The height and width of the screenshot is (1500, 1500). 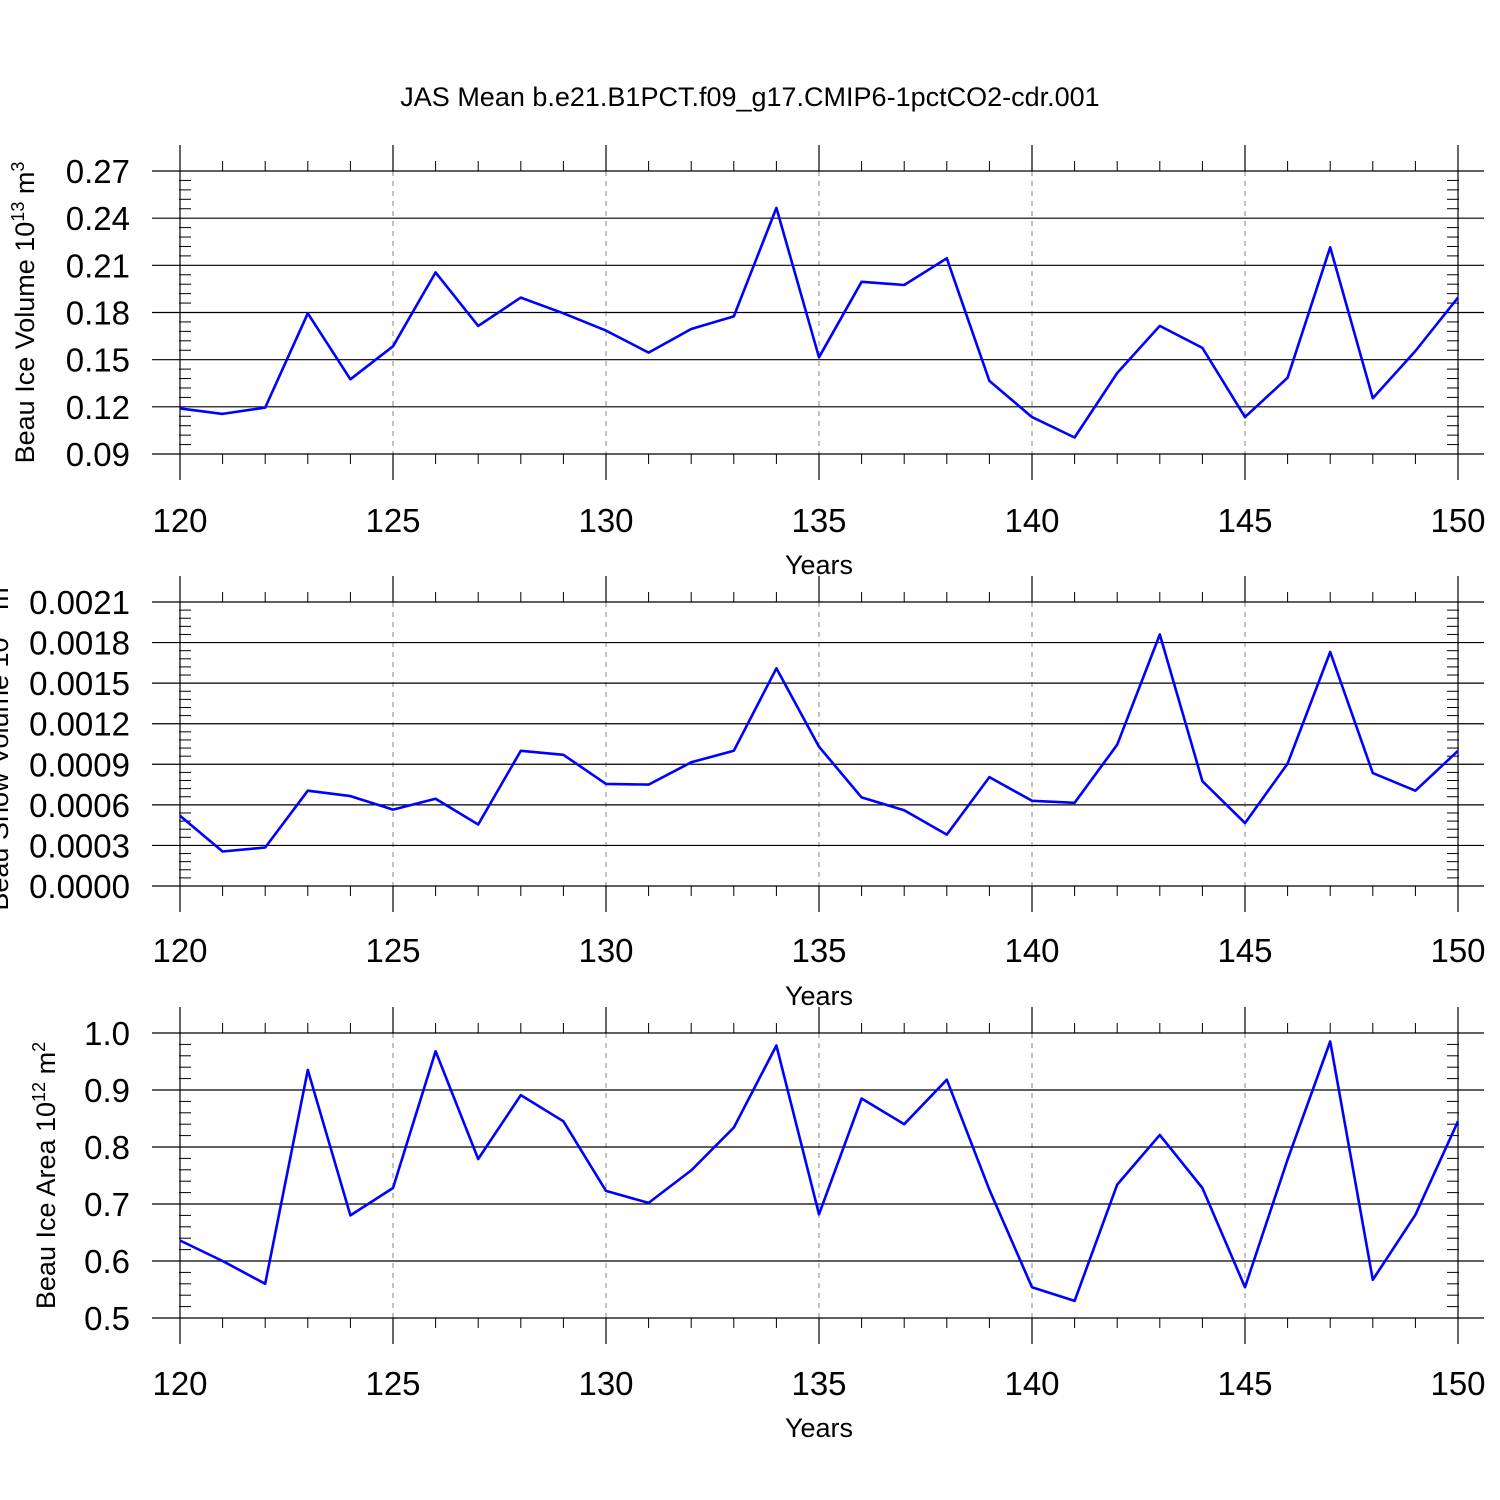 What do you see at coordinates (79, 764) in the screenshot?
I see `y-tick-label: 0.0009` at bounding box center [79, 764].